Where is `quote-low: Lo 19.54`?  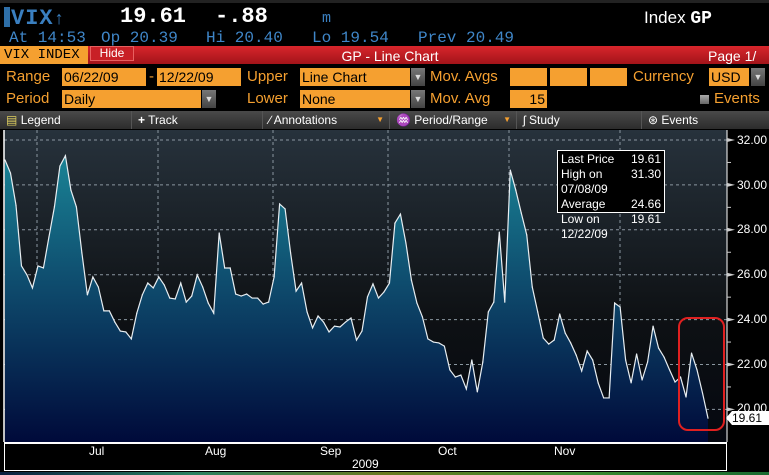 quote-low: Lo 19.54 is located at coordinates (350, 38).